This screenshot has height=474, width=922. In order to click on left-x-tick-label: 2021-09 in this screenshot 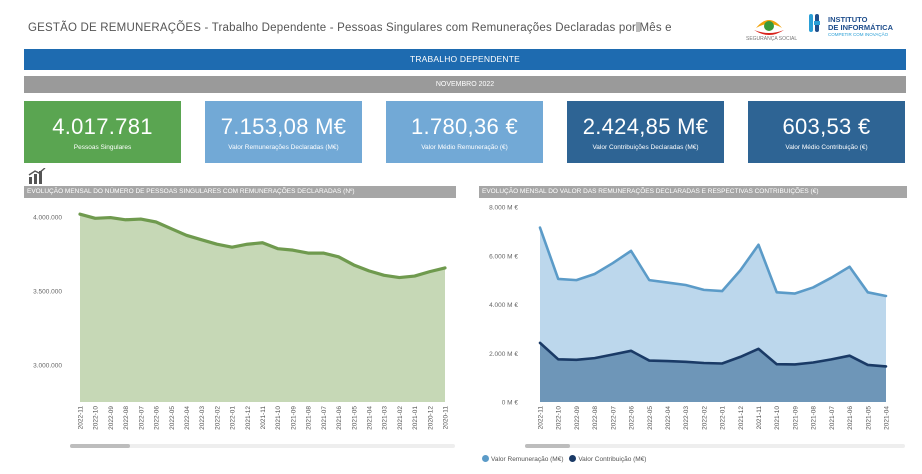, I will do `click(293, 418)`.